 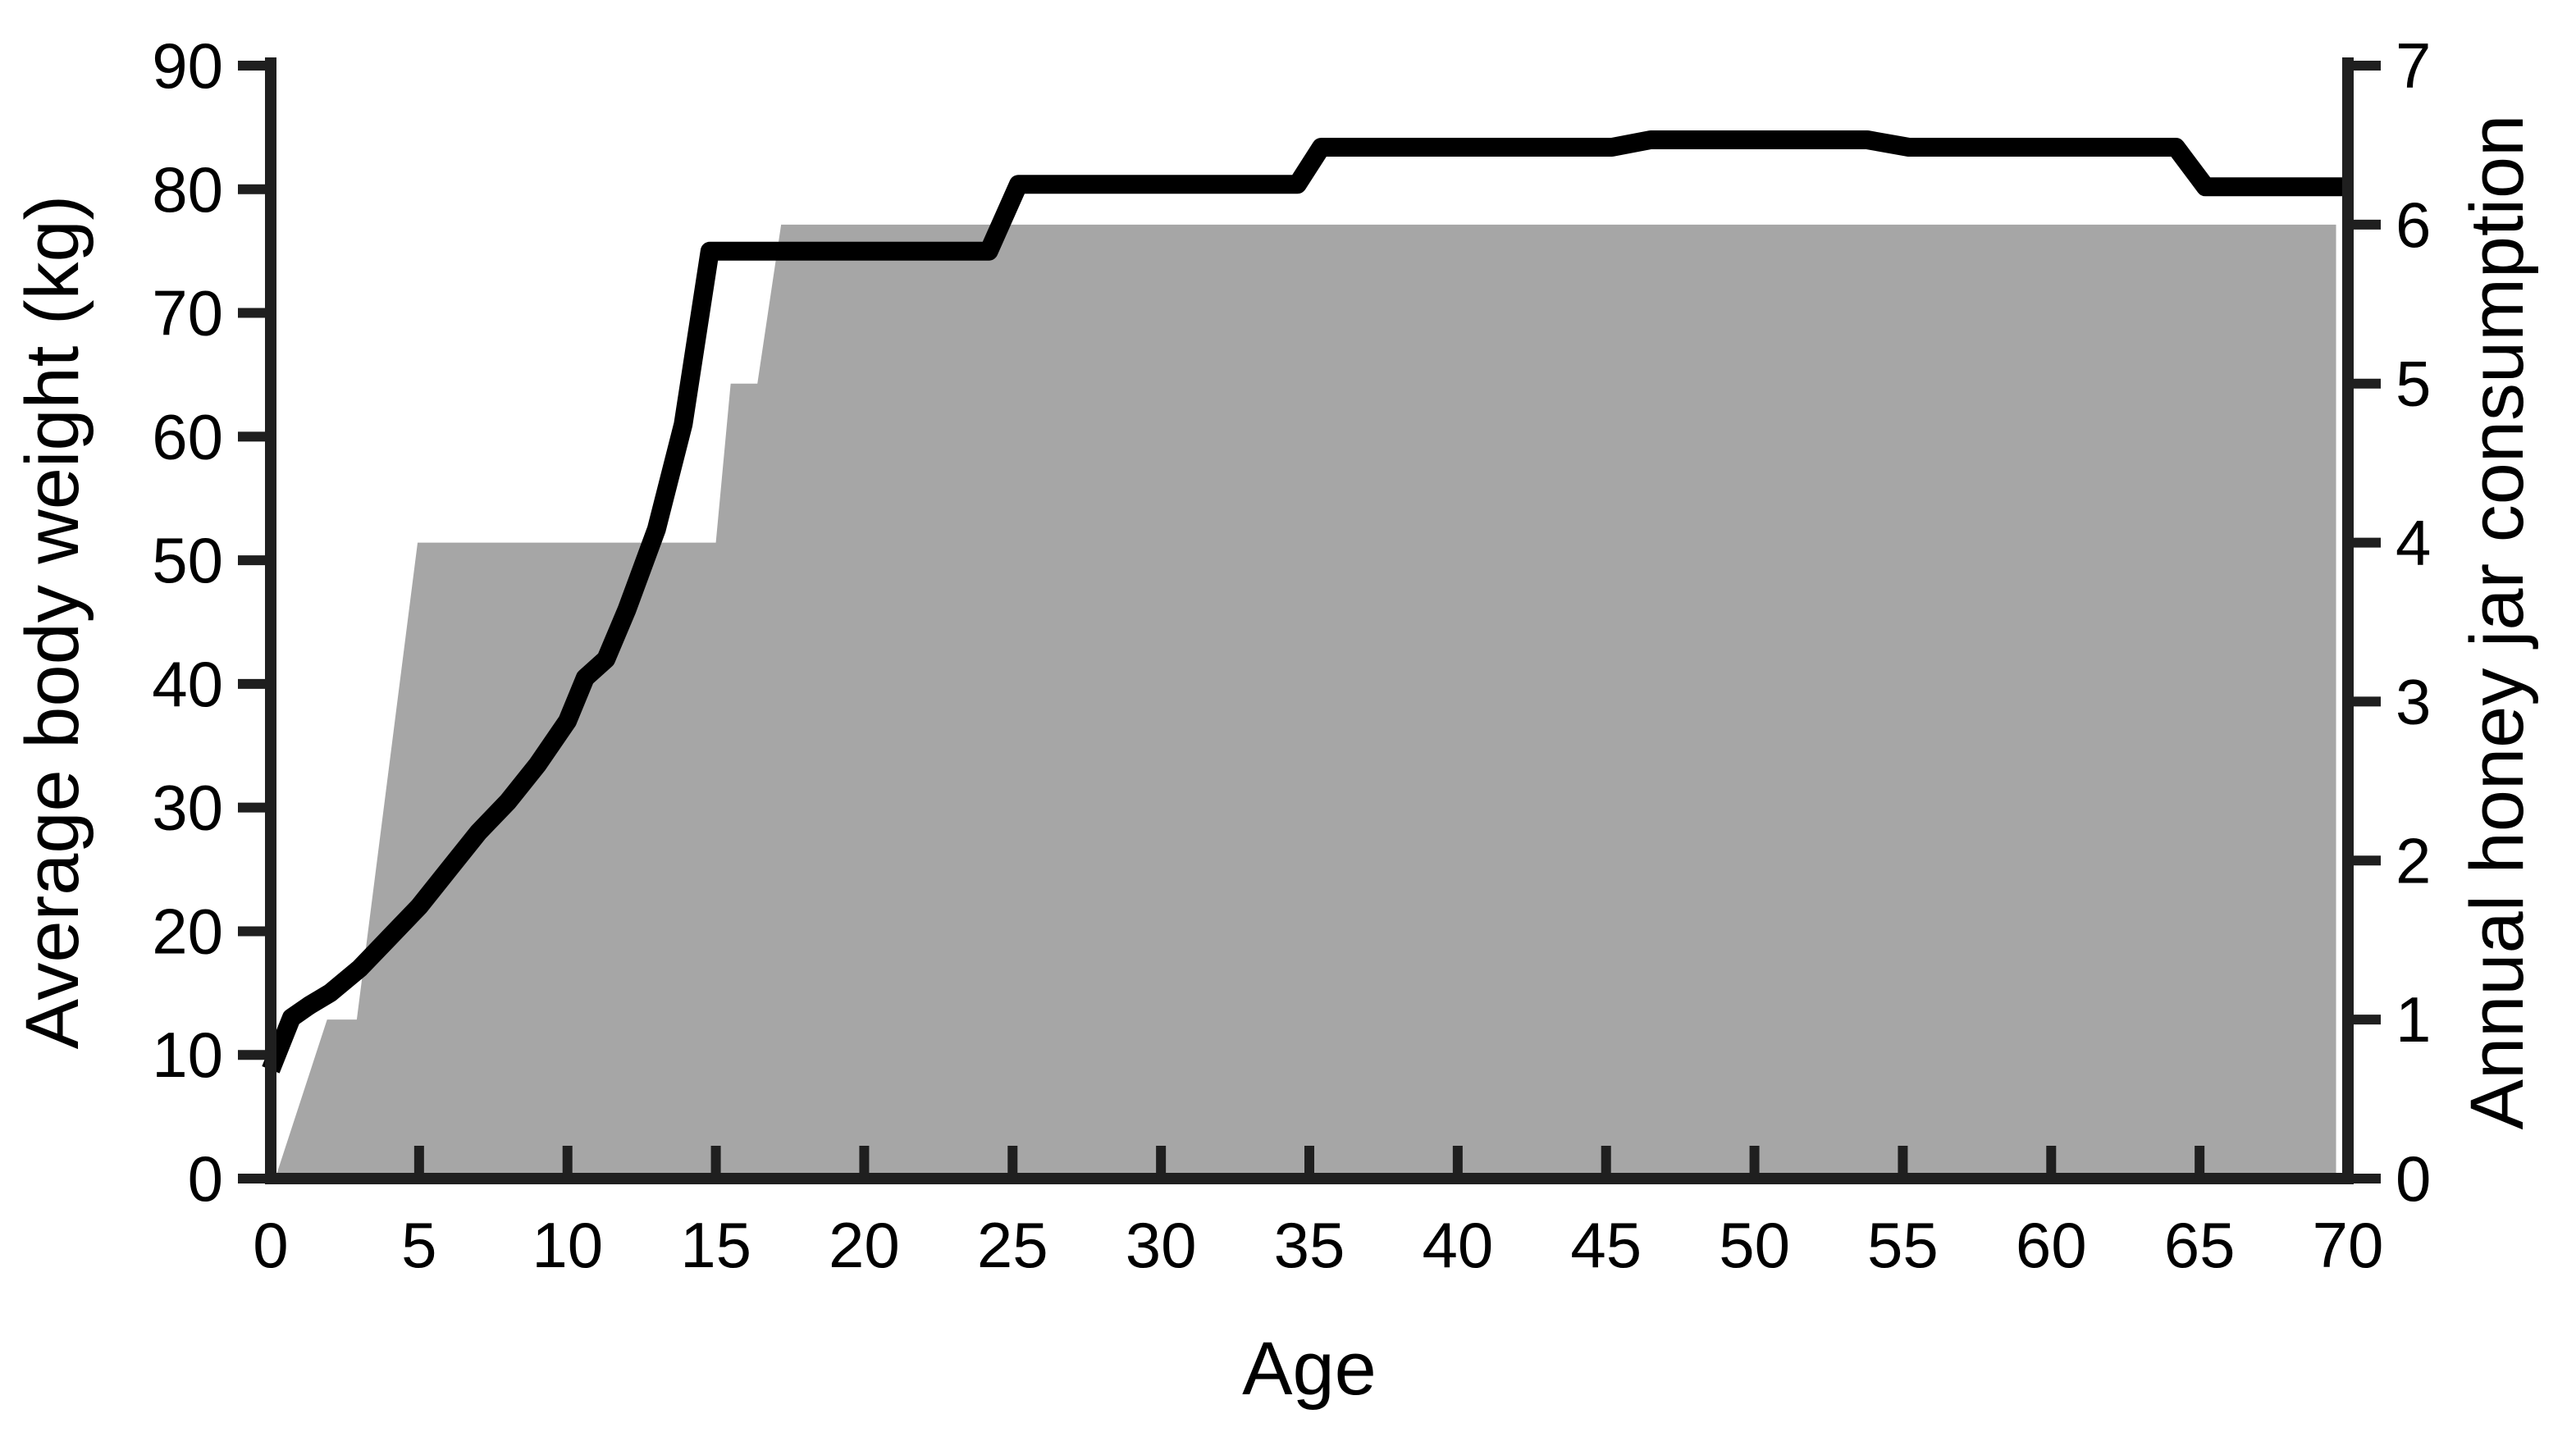 I want to click on x-axis-tick-label: 50, so click(x=1754, y=1245).